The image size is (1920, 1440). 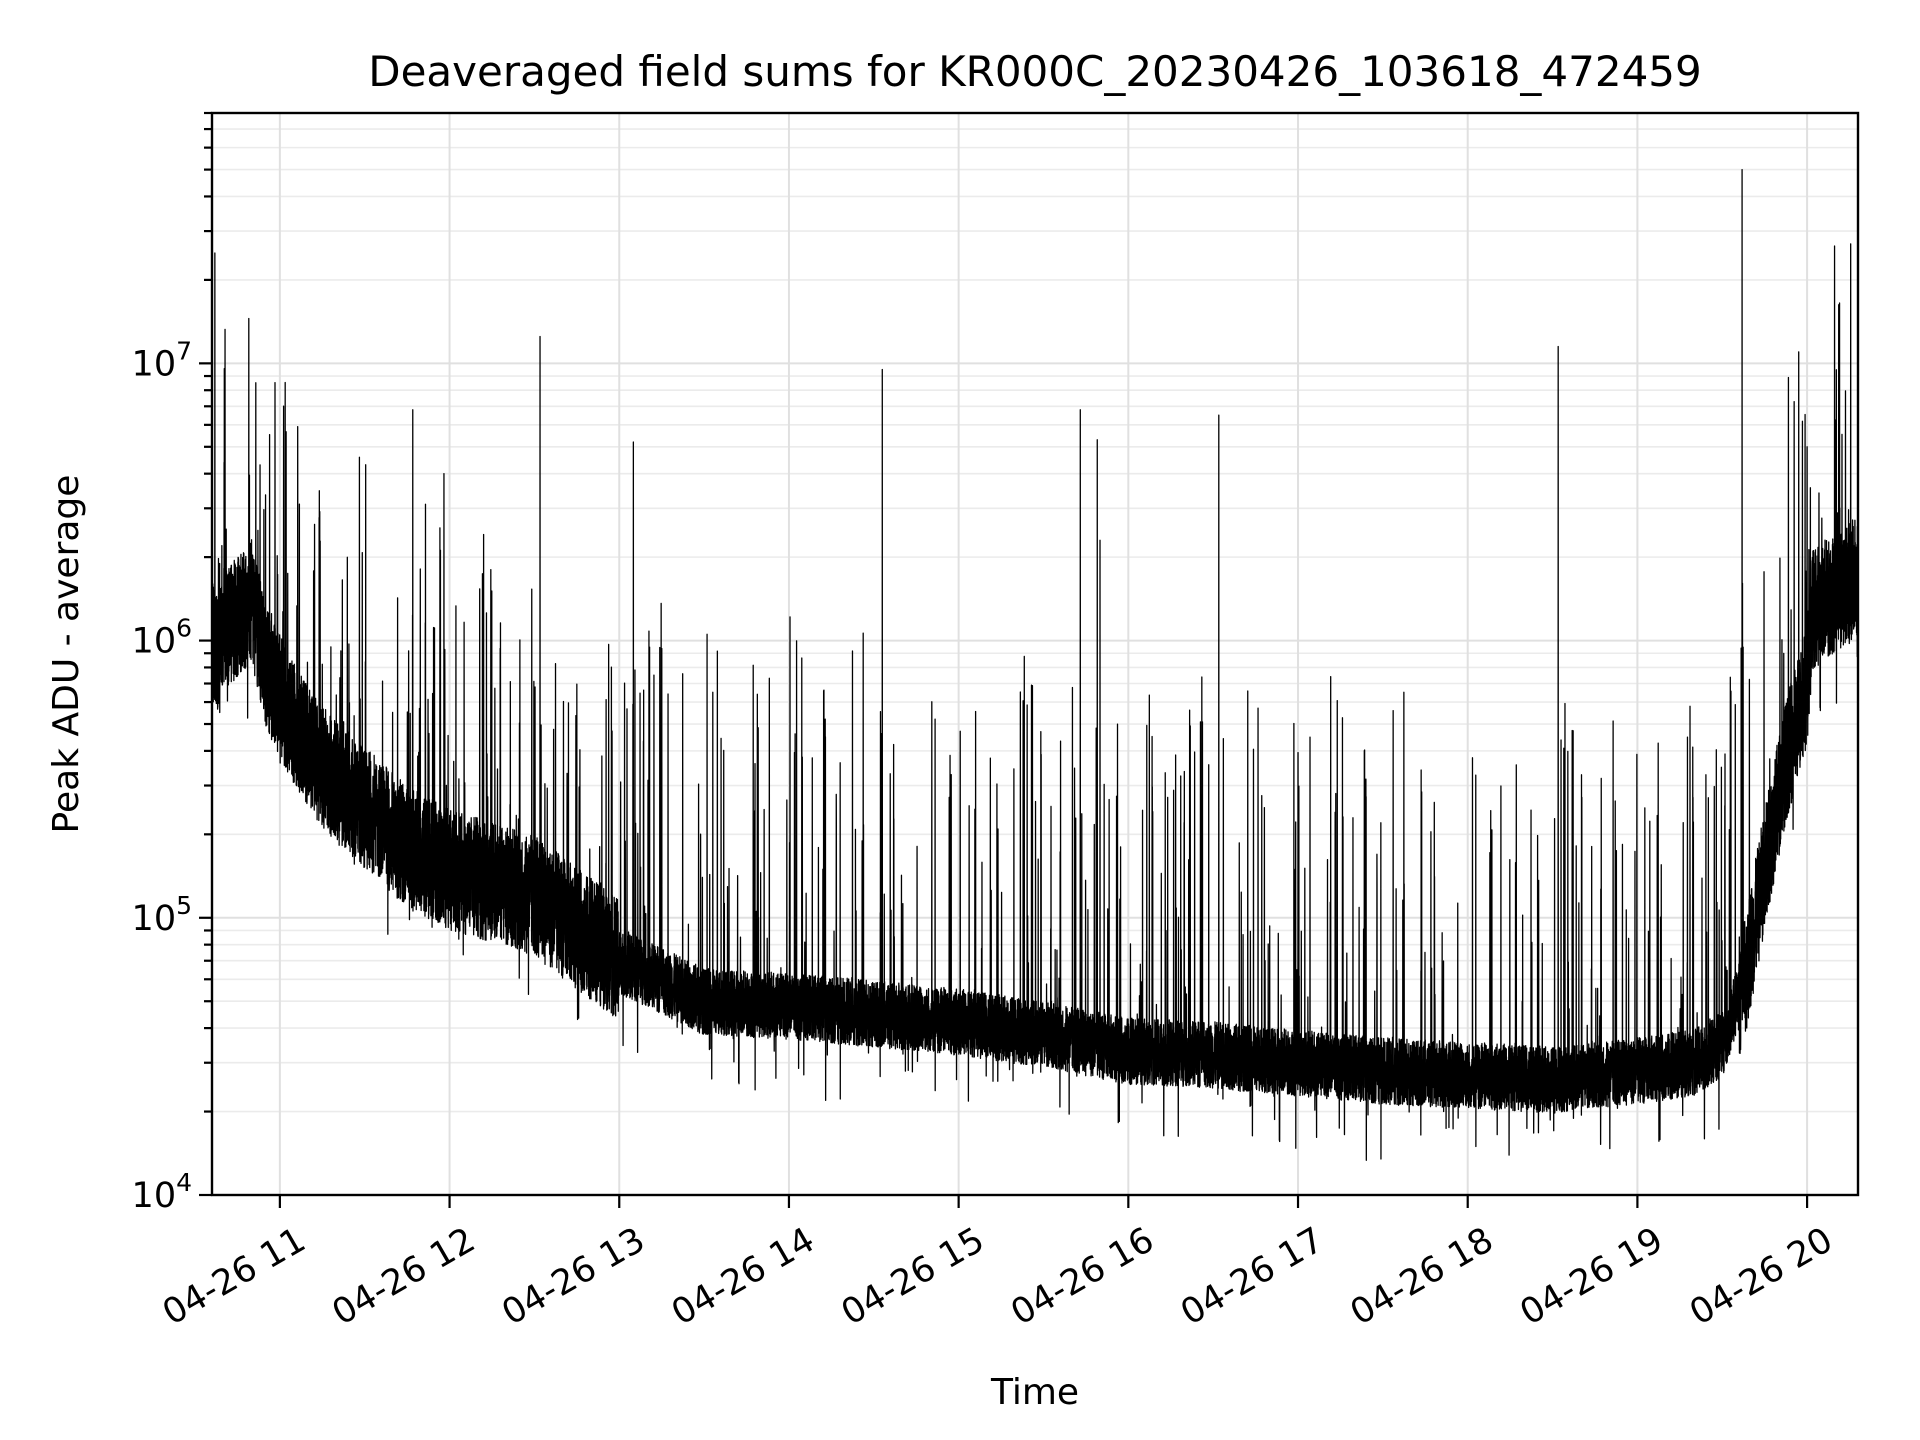 I want to click on x-tick-label: 04-26 12, so click(x=404, y=1276).